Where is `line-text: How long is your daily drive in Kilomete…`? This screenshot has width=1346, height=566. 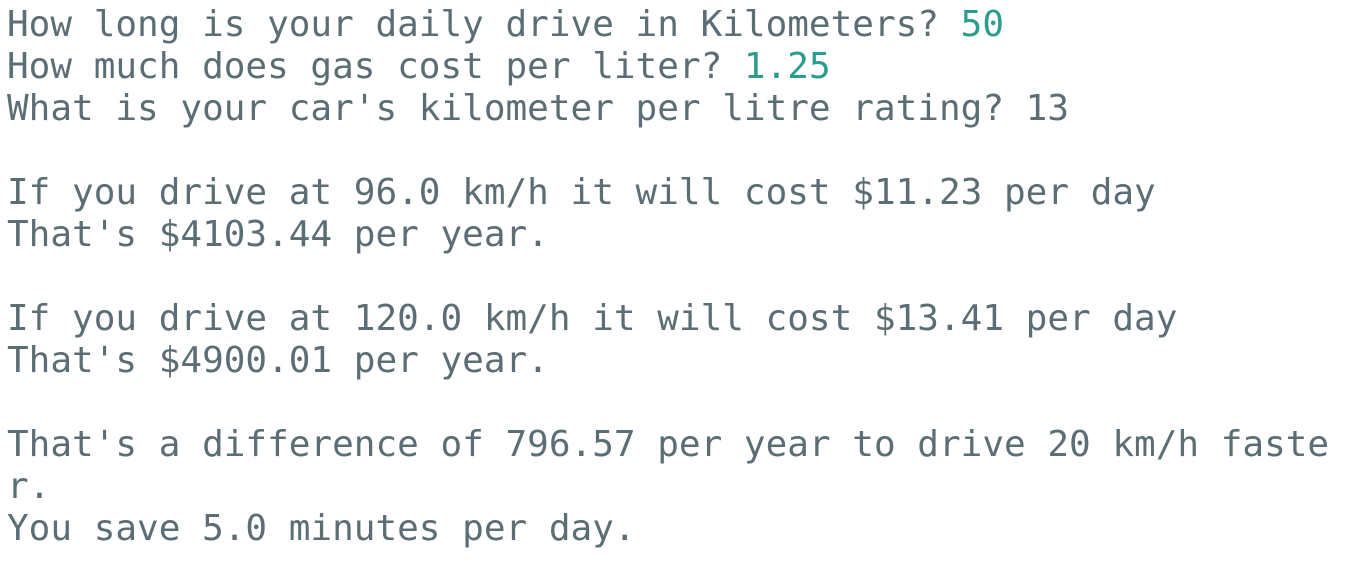
line-text: How long is your daily drive in Kilomete… is located at coordinates (484, 24).